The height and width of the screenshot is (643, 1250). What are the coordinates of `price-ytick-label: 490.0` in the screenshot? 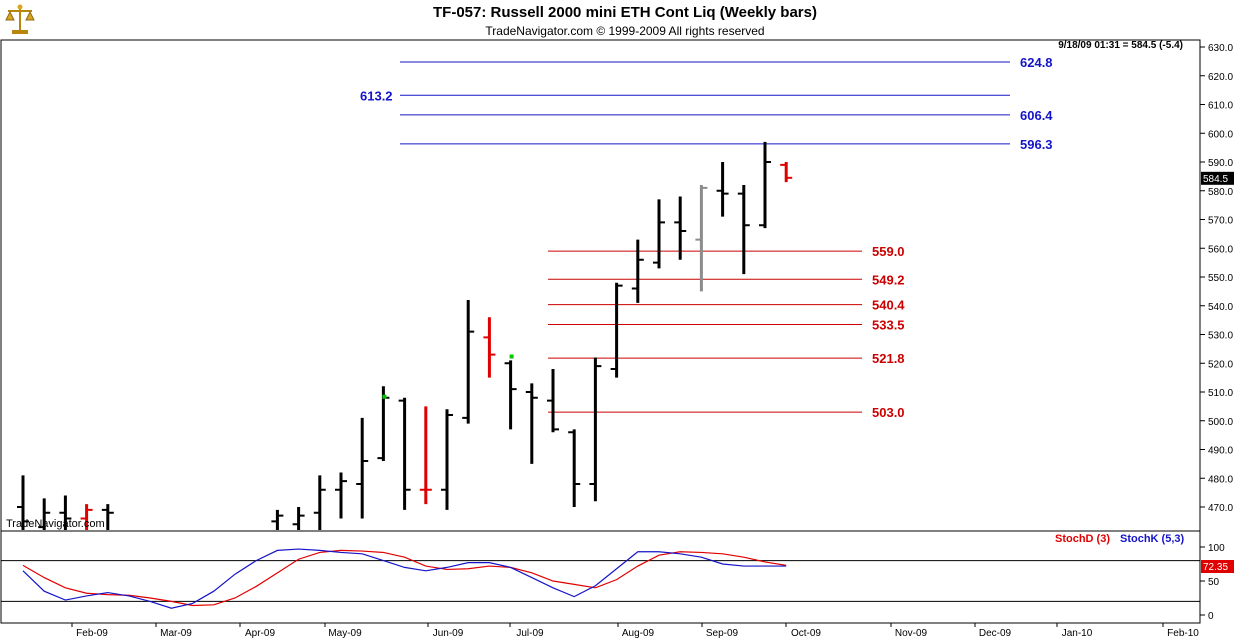 It's located at (1220, 451).